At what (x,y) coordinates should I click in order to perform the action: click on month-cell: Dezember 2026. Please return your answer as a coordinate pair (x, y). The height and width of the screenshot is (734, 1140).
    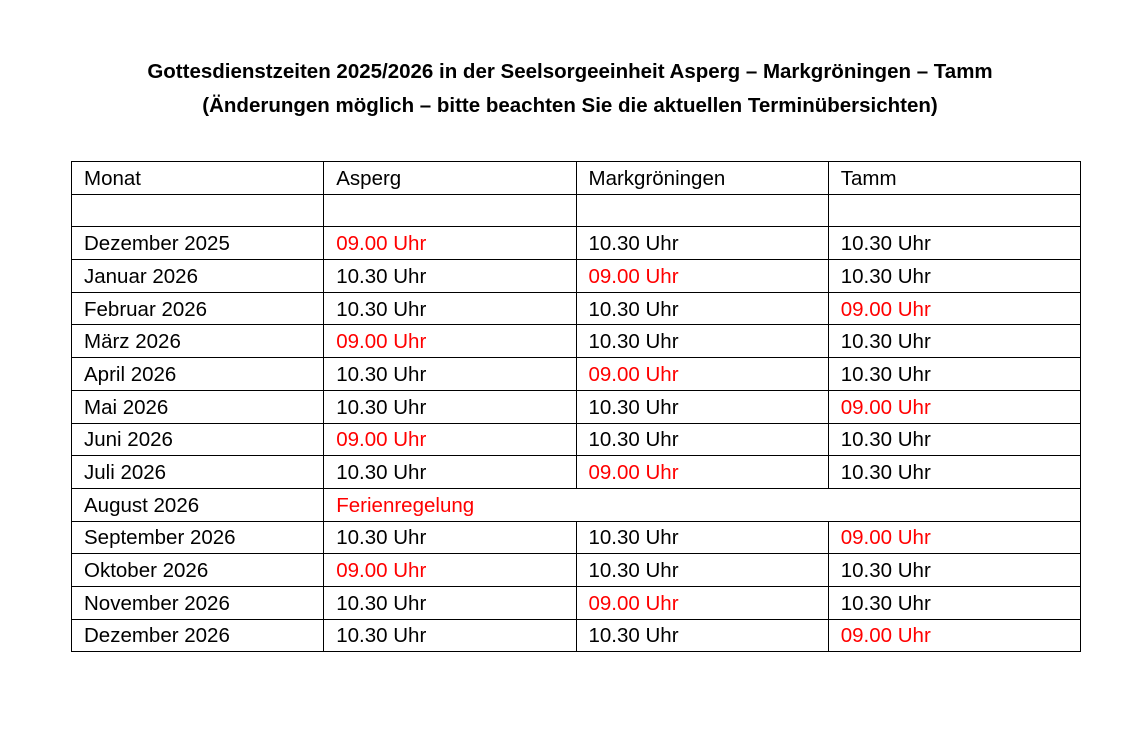
    Looking at the image, I should click on (197, 635).